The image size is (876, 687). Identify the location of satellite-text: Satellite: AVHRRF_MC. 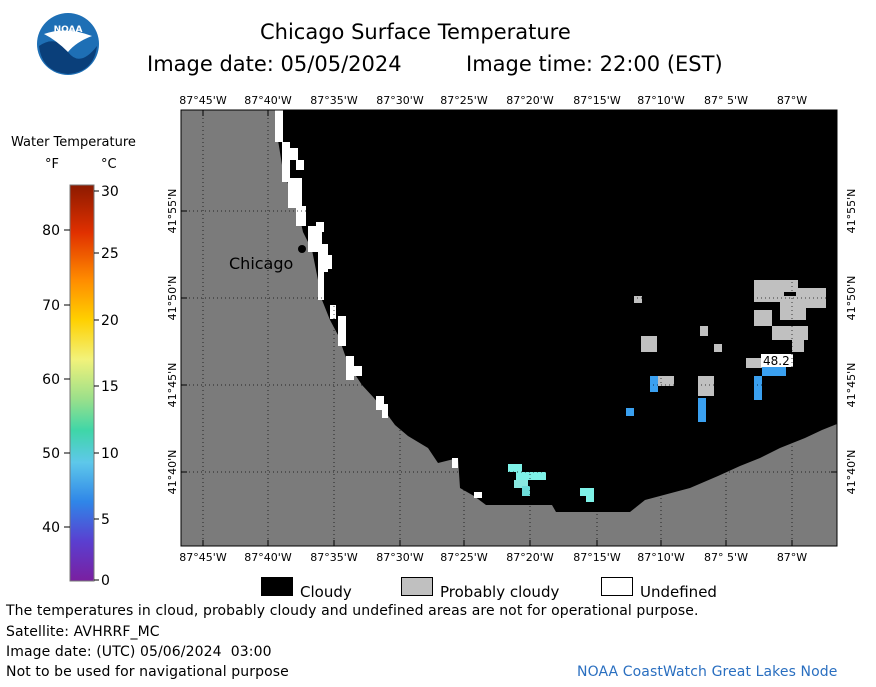
(83, 632).